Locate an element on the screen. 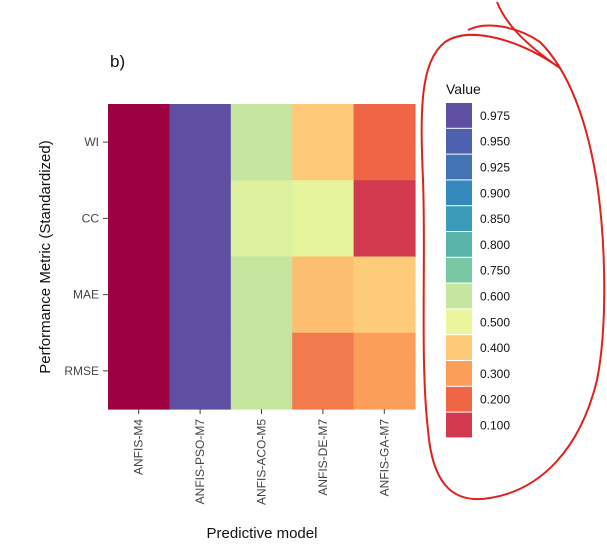 This screenshot has width=607, height=558. legend-label: 0.100 is located at coordinates (495, 426).